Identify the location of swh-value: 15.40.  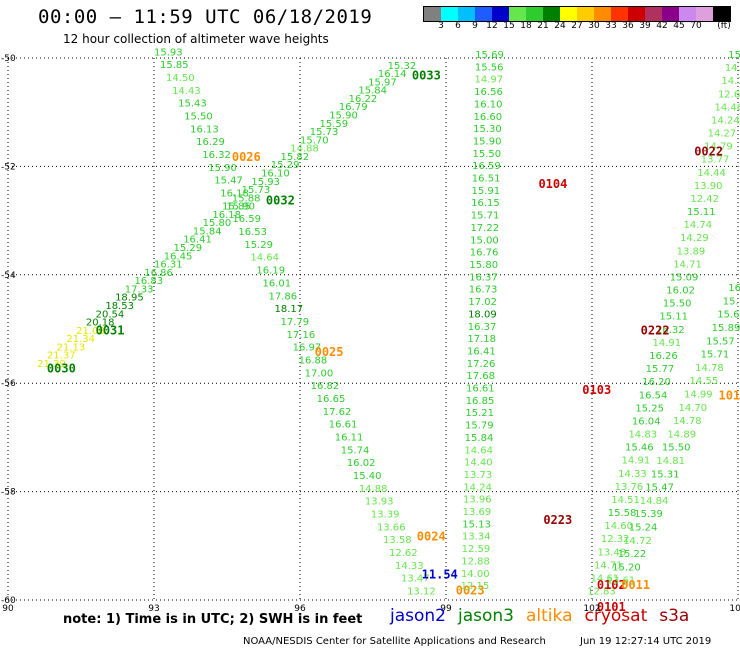
(367, 476).